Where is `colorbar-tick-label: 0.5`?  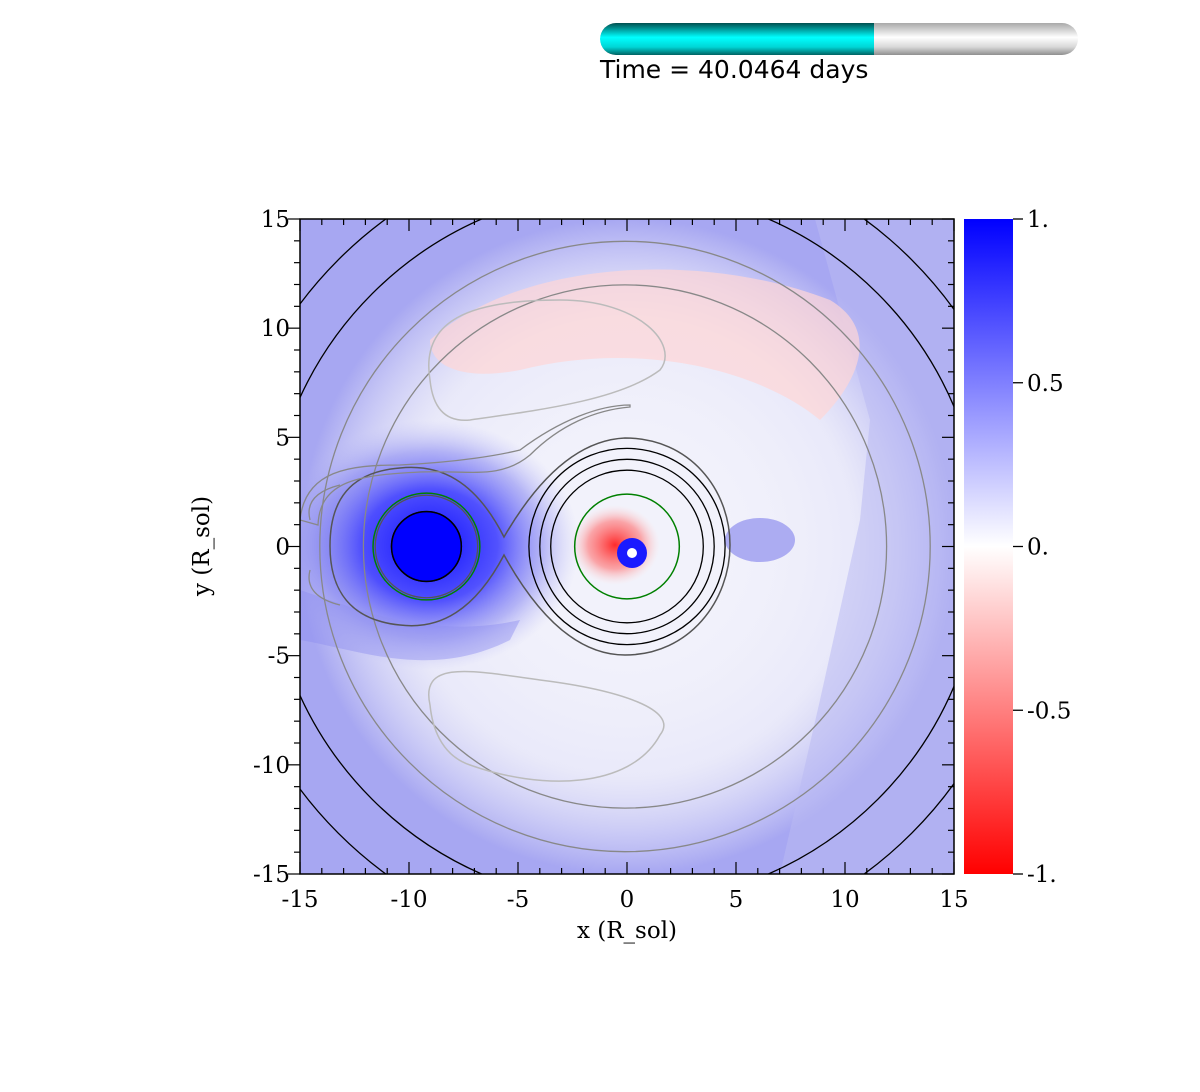 colorbar-tick-label: 0.5 is located at coordinates (1045, 384).